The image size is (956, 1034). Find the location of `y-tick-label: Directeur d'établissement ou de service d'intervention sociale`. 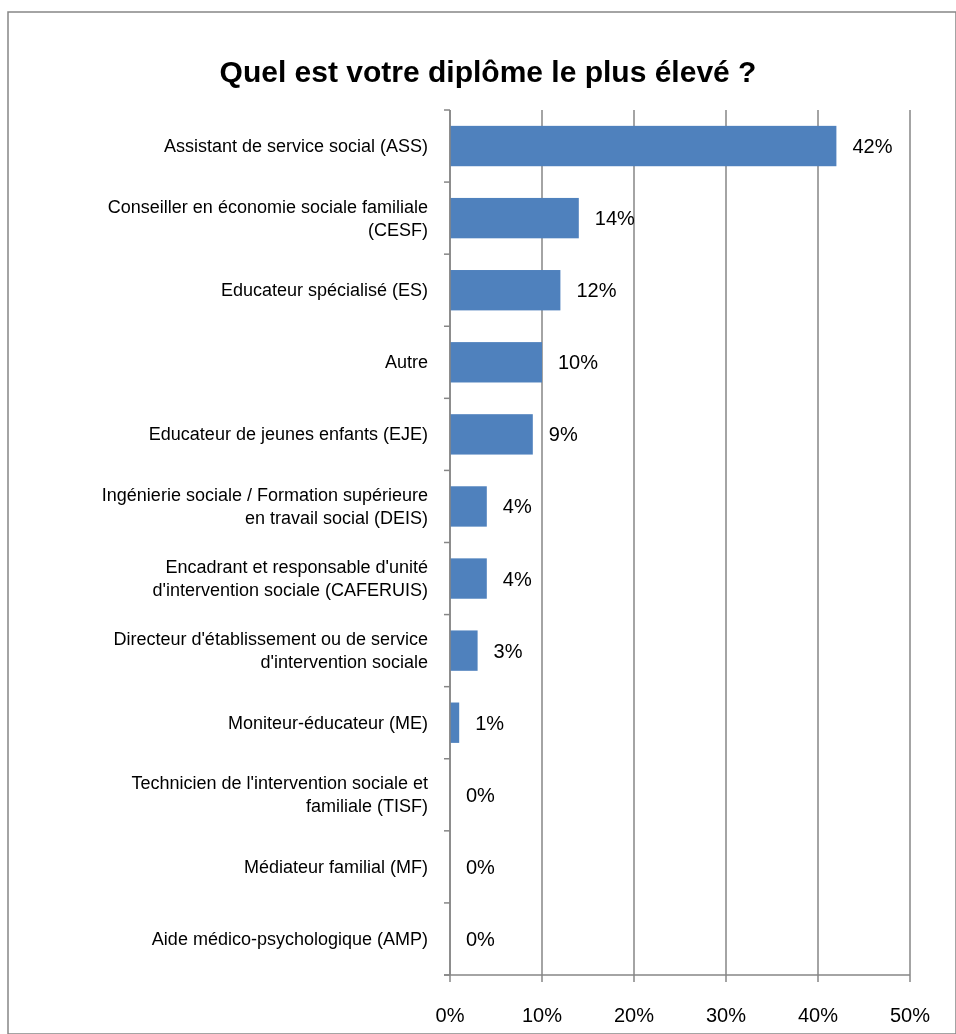

y-tick-label: Directeur d'établissement ou de service d'intervention sociale is located at coordinates (270, 651).